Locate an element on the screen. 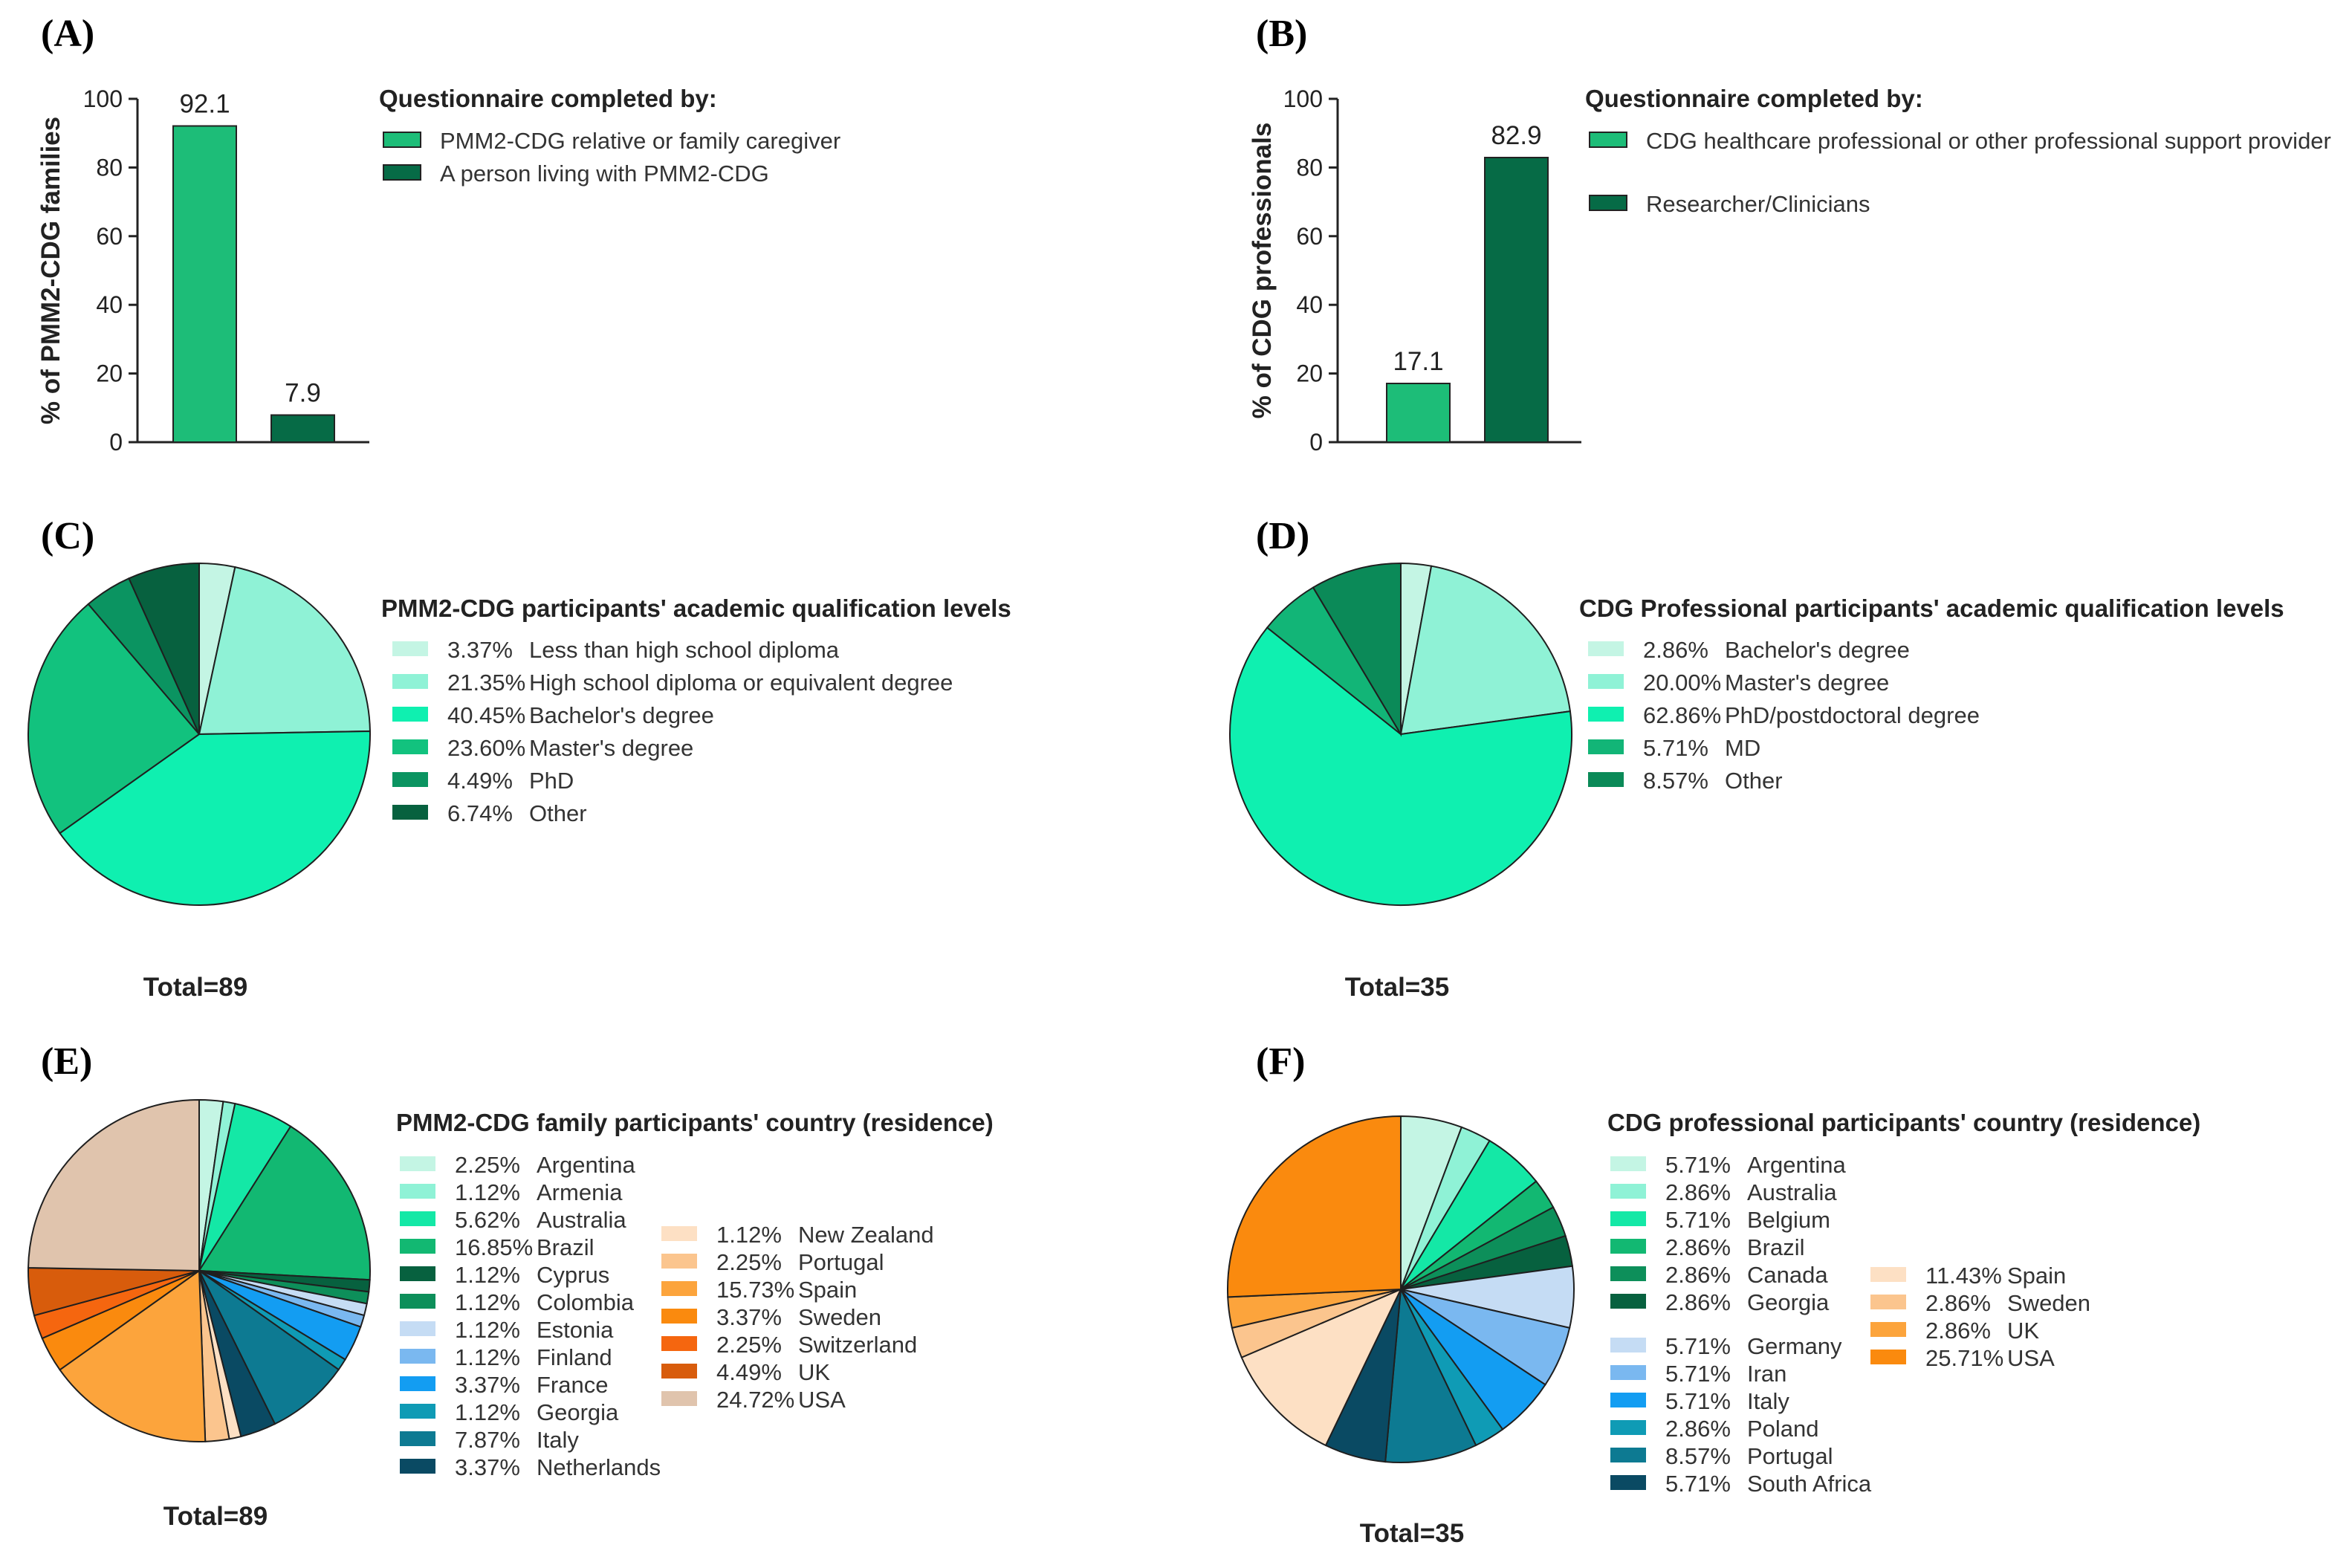 Image resolution: width=2352 pixels, height=1568 pixels. legend-label: PhD/postdoctoral degree is located at coordinates (1852, 715).